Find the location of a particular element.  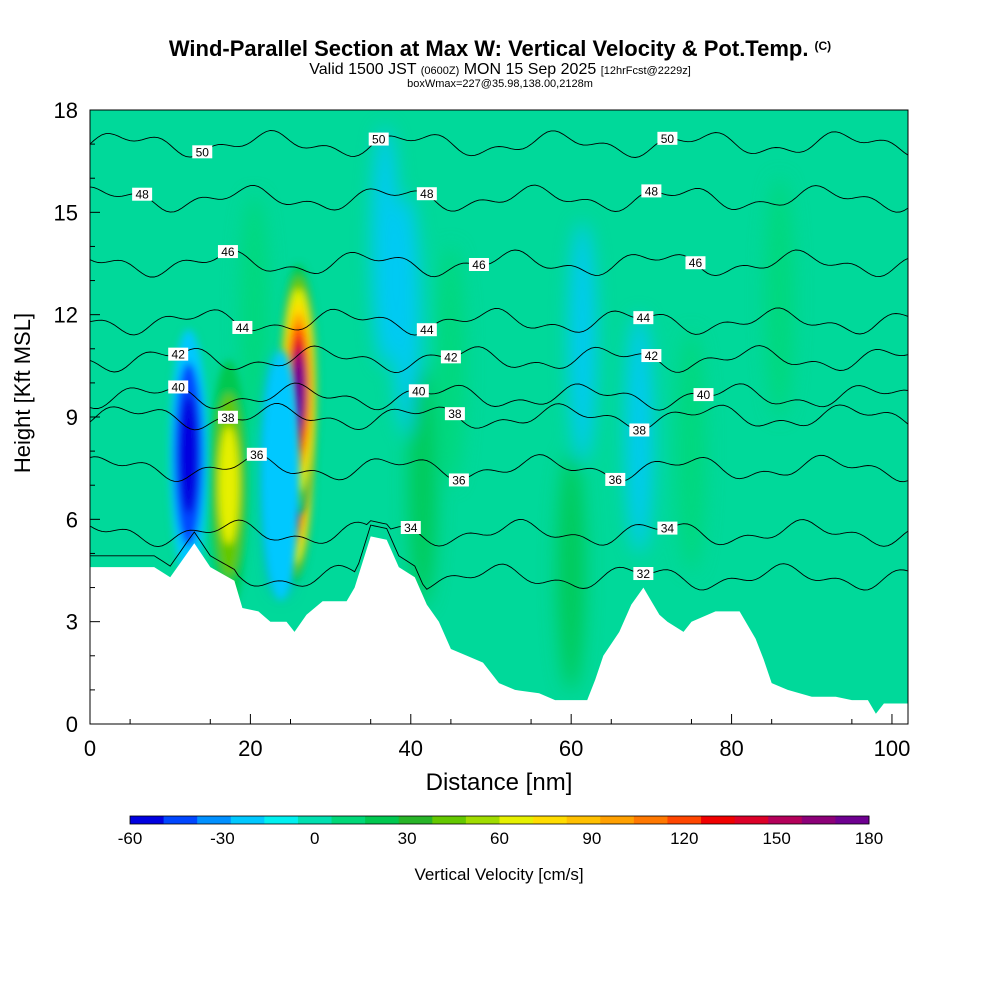

contour-label-text: 40 is located at coordinates (179, 387).